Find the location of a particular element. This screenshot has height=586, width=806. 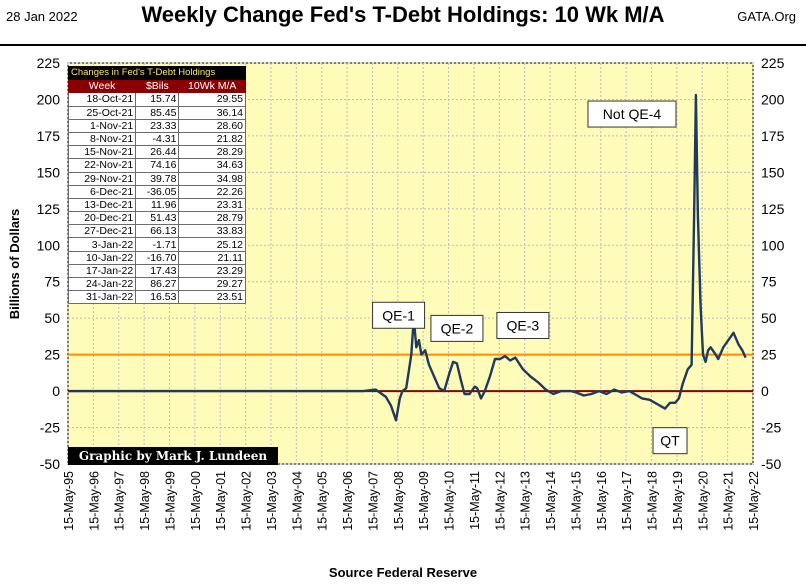

x-tick-label: 15-May-12 is located at coordinates (500, 501).